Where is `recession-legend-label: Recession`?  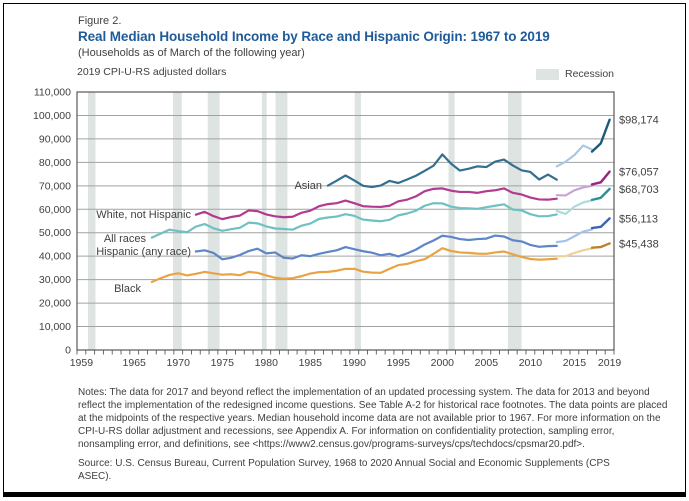 recession-legend-label: Recession is located at coordinates (590, 74).